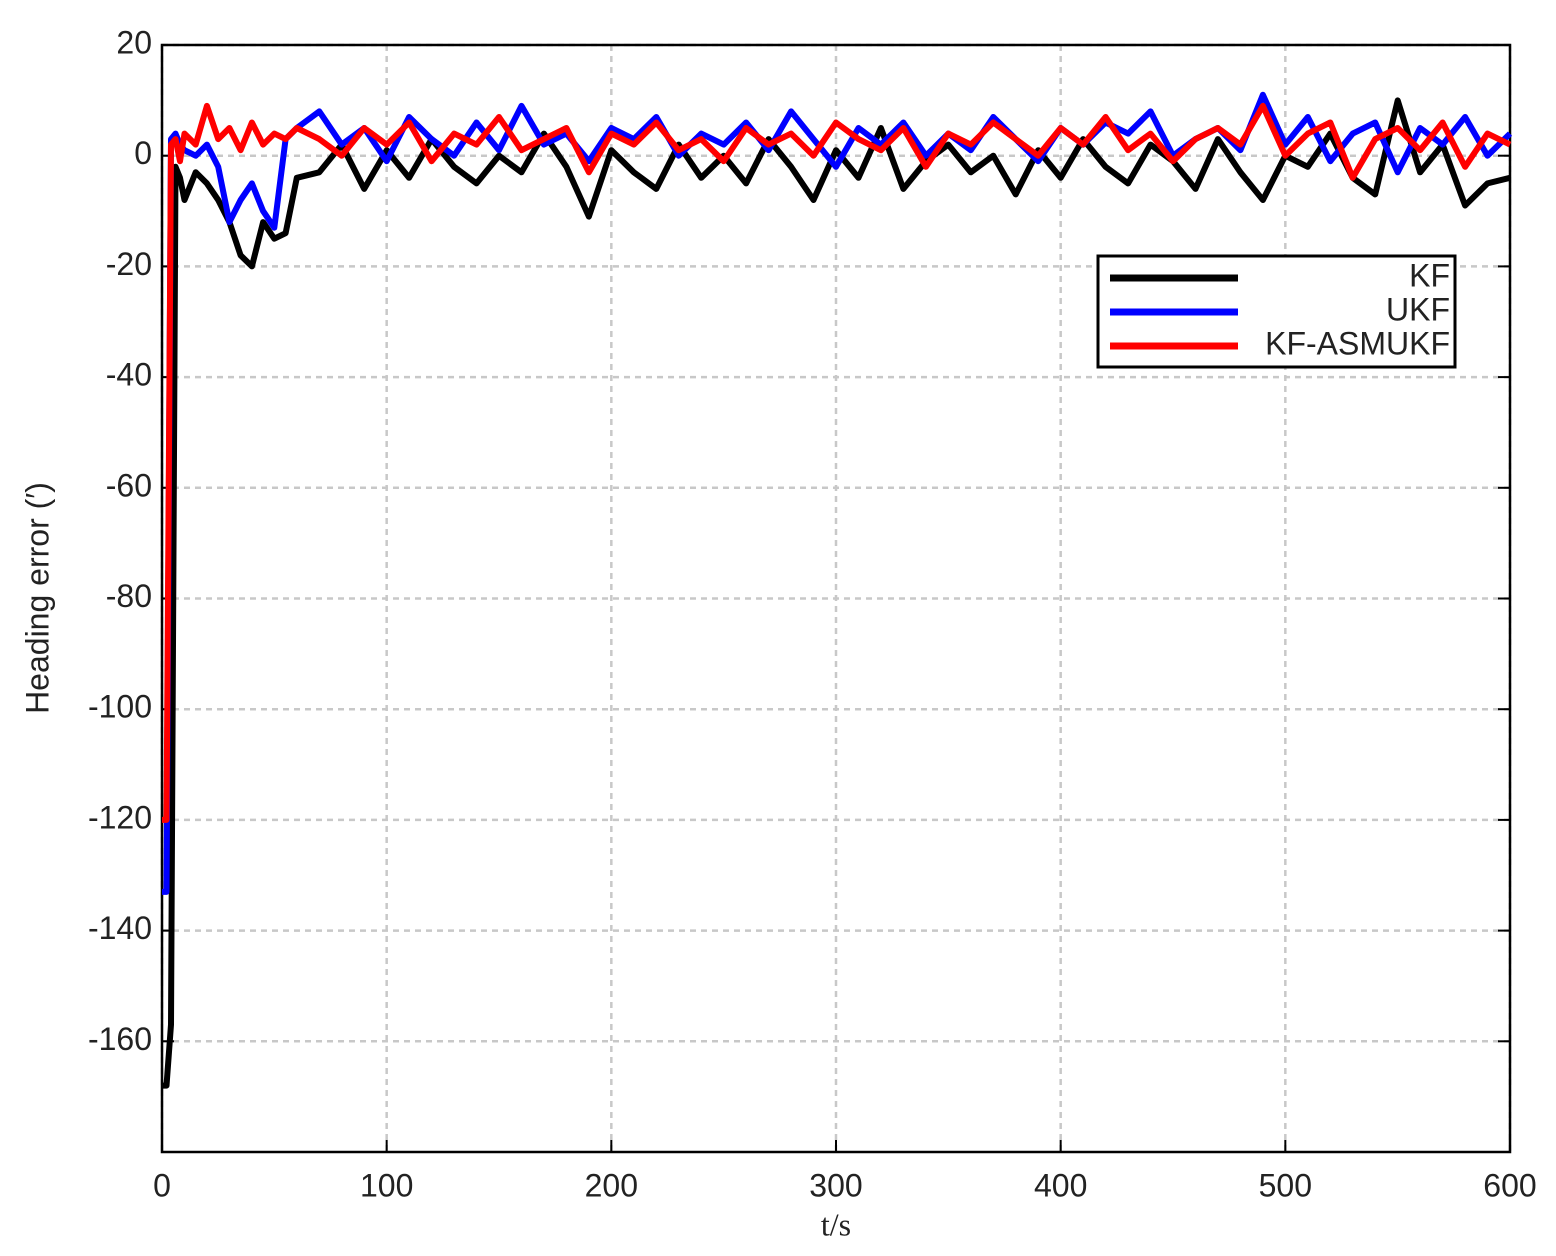  What do you see at coordinates (129, 264) in the screenshot?
I see `y-tick-label: -20` at bounding box center [129, 264].